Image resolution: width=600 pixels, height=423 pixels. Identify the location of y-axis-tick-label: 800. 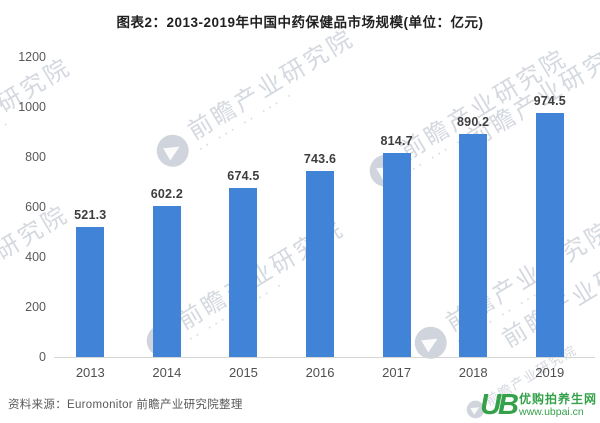
(35, 157).